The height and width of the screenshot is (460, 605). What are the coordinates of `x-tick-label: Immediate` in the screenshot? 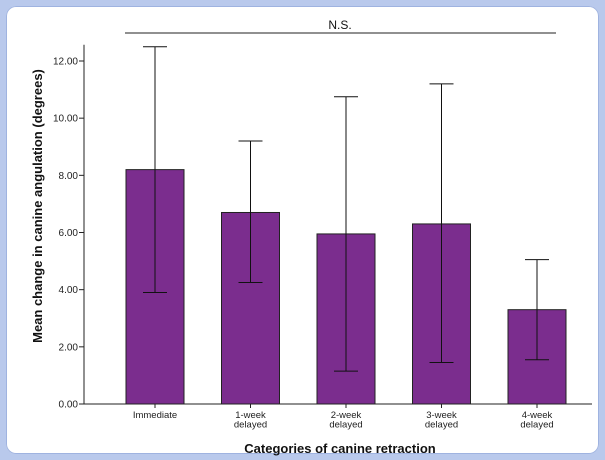 It's located at (155, 415).